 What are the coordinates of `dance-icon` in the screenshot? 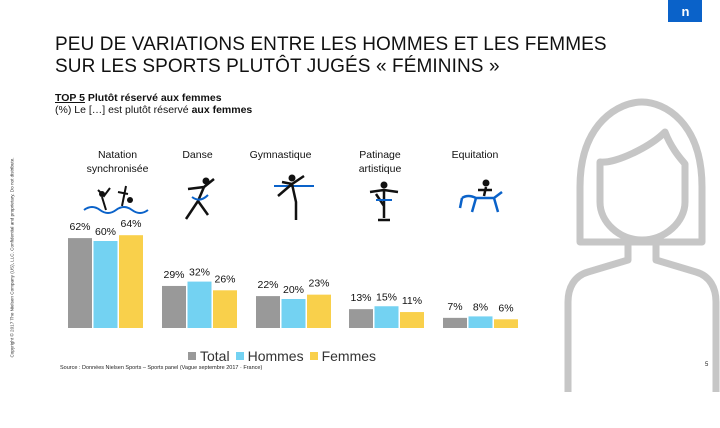 It's located at (199, 198).